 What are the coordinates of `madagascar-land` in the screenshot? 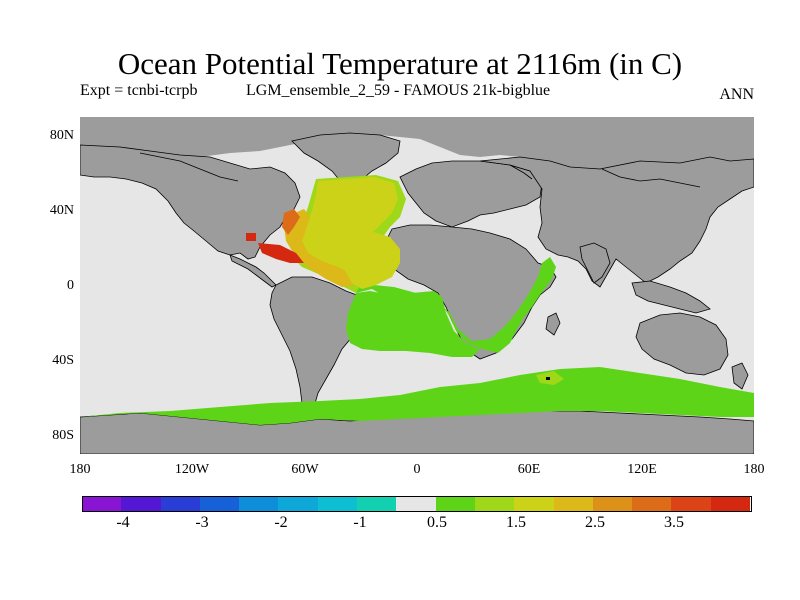 It's located at (553, 324).